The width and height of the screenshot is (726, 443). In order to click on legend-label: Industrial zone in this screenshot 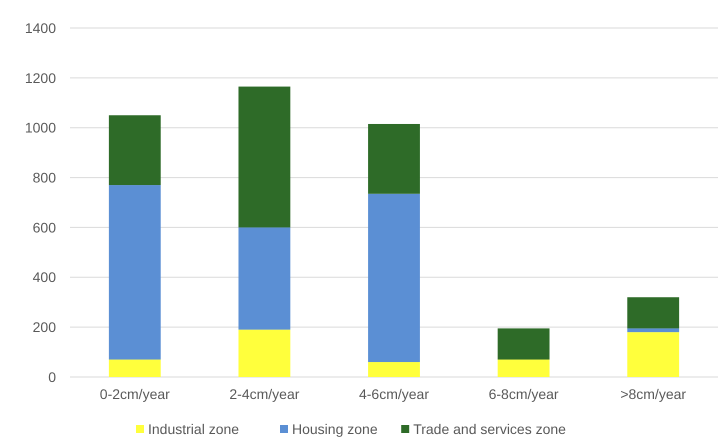, I will do `click(194, 428)`.